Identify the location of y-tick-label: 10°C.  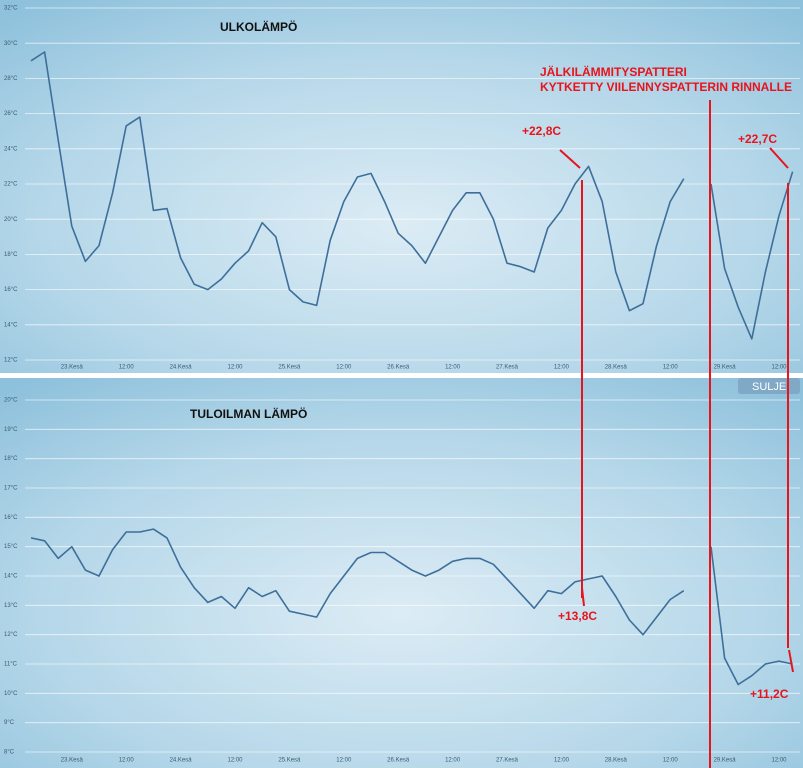
(11, 694).